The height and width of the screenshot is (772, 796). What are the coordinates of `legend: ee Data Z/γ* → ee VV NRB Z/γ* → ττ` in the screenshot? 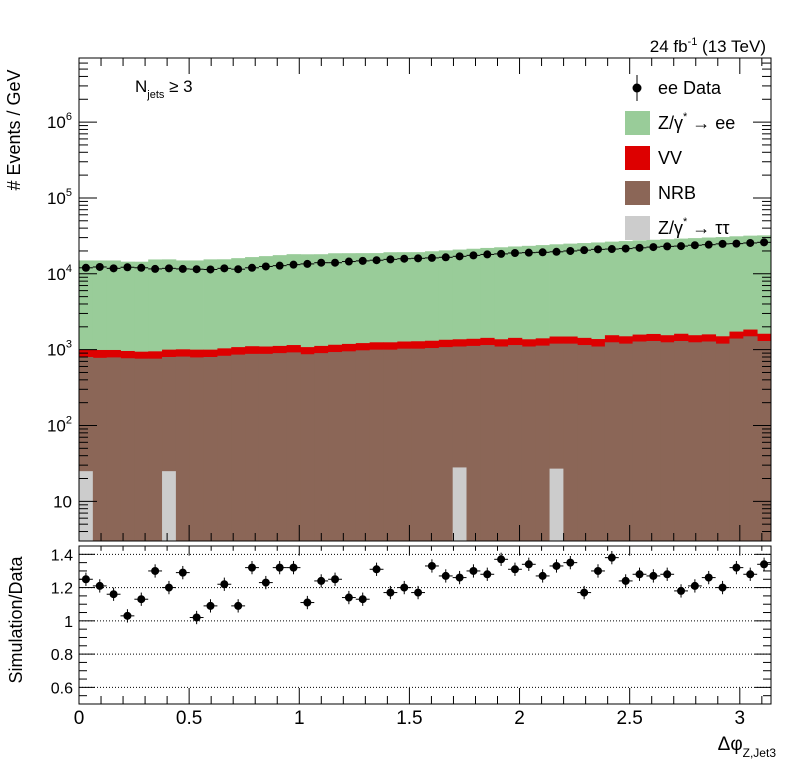 It's located at (680, 157).